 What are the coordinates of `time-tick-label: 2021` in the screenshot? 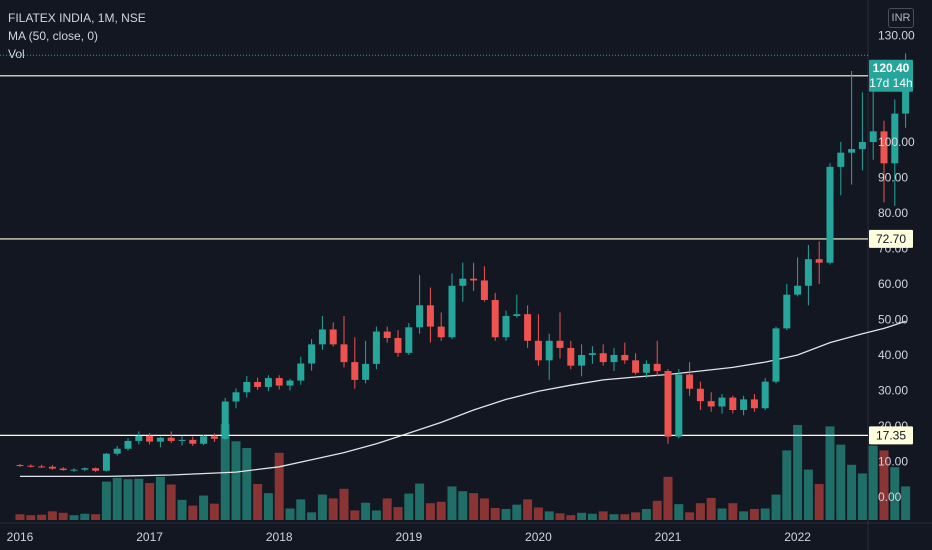 It's located at (668, 537).